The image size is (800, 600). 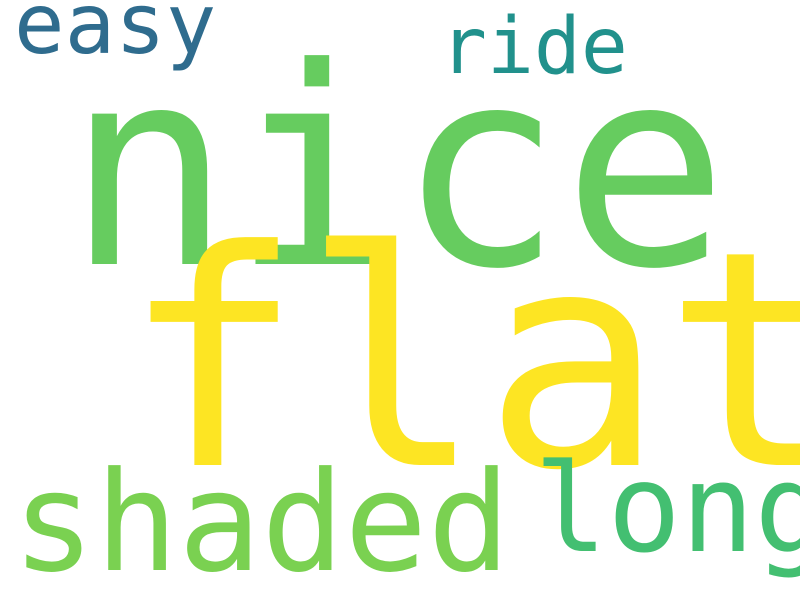 What do you see at coordinates (667, 509) in the screenshot?
I see `word-long: long` at bounding box center [667, 509].